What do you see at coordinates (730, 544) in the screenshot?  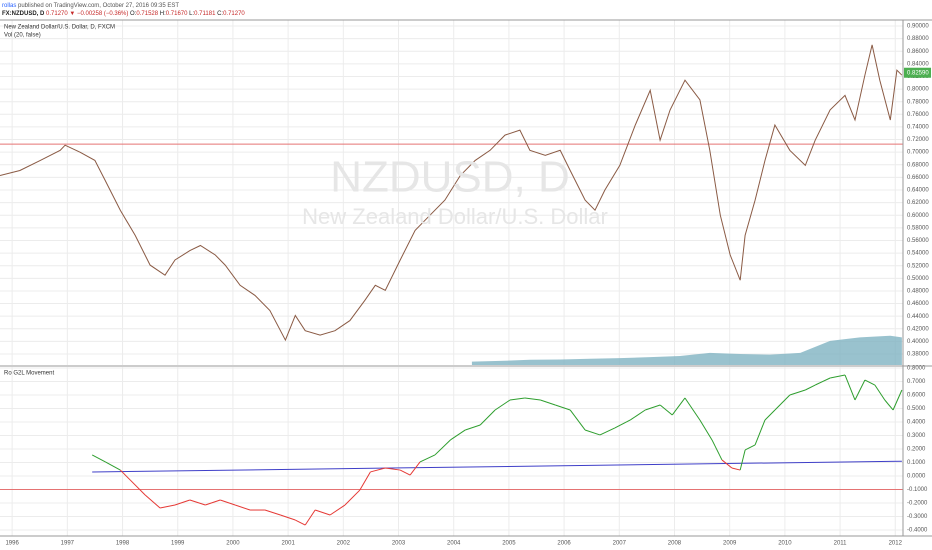 I see `x-tick-label: 2009` at bounding box center [730, 544].